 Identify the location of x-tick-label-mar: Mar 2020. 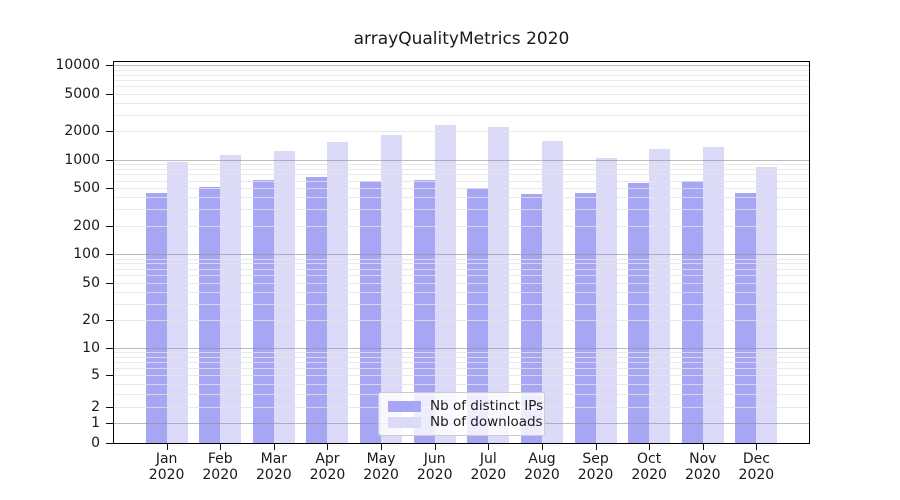
(274, 467).